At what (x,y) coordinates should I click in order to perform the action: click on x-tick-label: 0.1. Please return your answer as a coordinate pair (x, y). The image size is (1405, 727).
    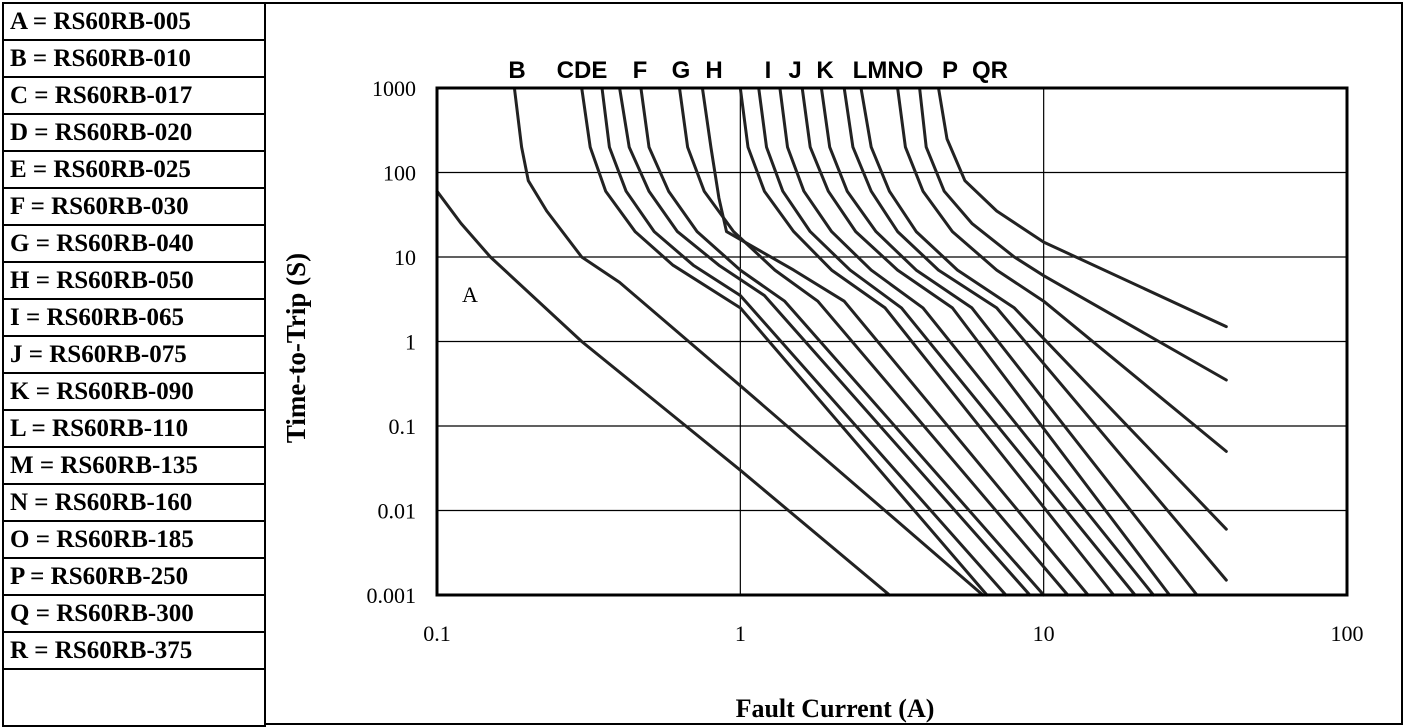
    Looking at the image, I should click on (437, 633).